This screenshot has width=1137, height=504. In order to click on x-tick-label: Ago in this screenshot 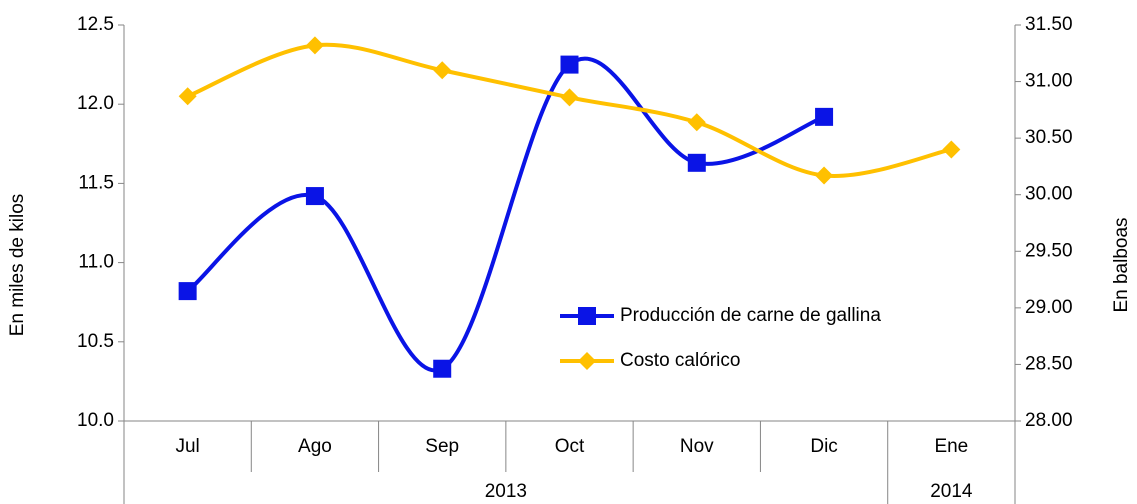, I will do `click(315, 446)`.